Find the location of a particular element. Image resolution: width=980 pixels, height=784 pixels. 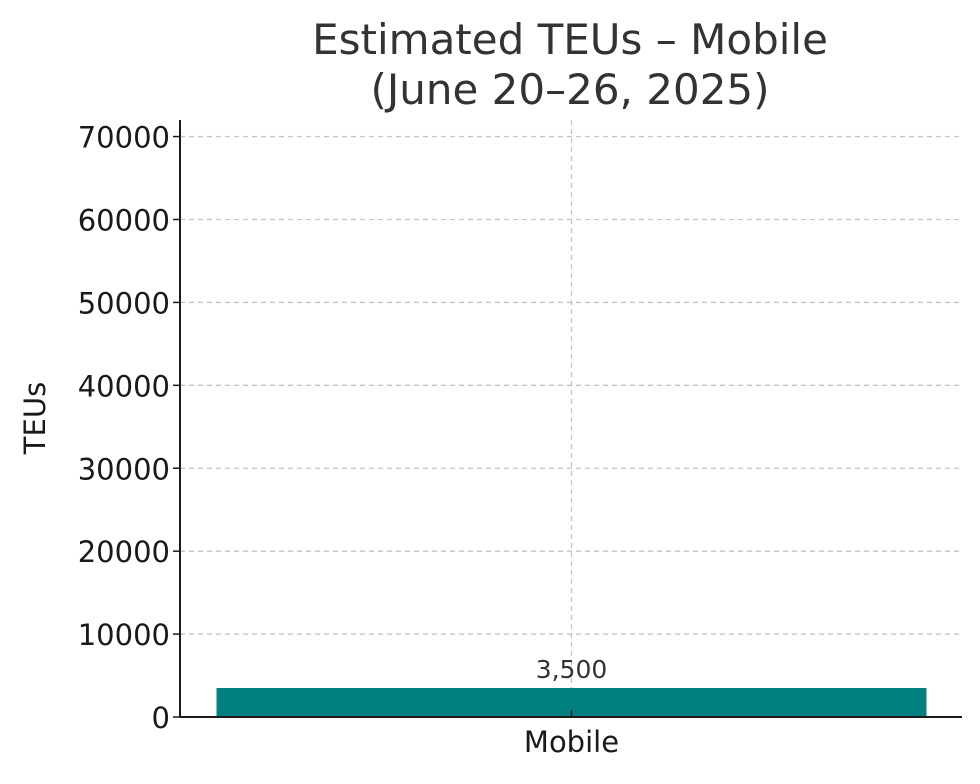

y-tick-label: 30000 is located at coordinates (124, 469).